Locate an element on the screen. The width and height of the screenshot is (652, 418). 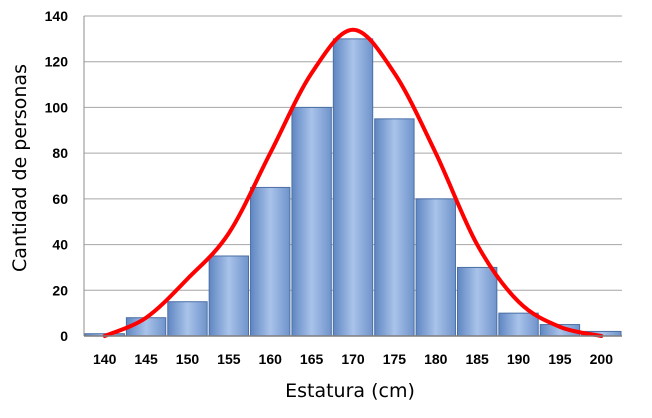
y-tick-labels: 0 20 40 60 80 100 120 140 is located at coordinates (57, 176).